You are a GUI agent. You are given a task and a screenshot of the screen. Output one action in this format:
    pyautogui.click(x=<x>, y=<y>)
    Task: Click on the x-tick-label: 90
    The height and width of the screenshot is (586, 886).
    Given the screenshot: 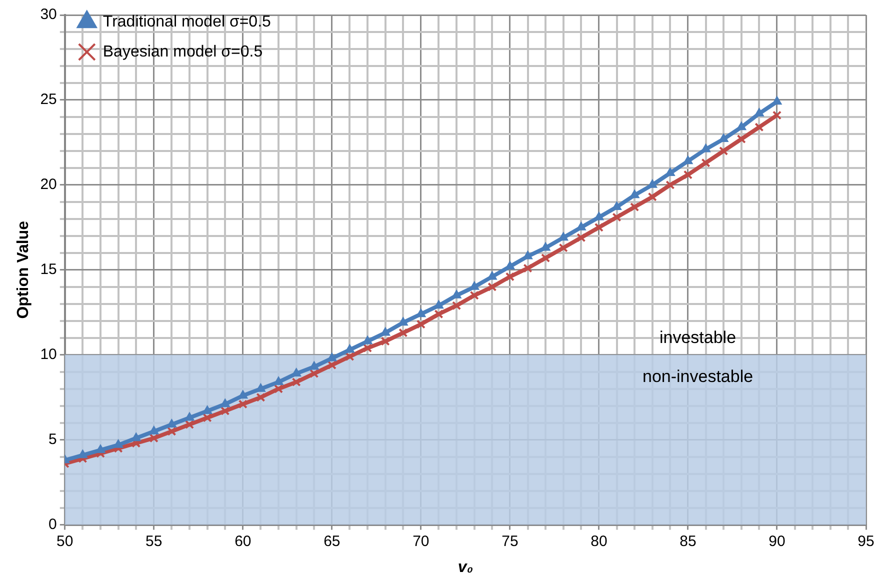 What is the action you would take?
    pyautogui.click(x=777, y=541)
    